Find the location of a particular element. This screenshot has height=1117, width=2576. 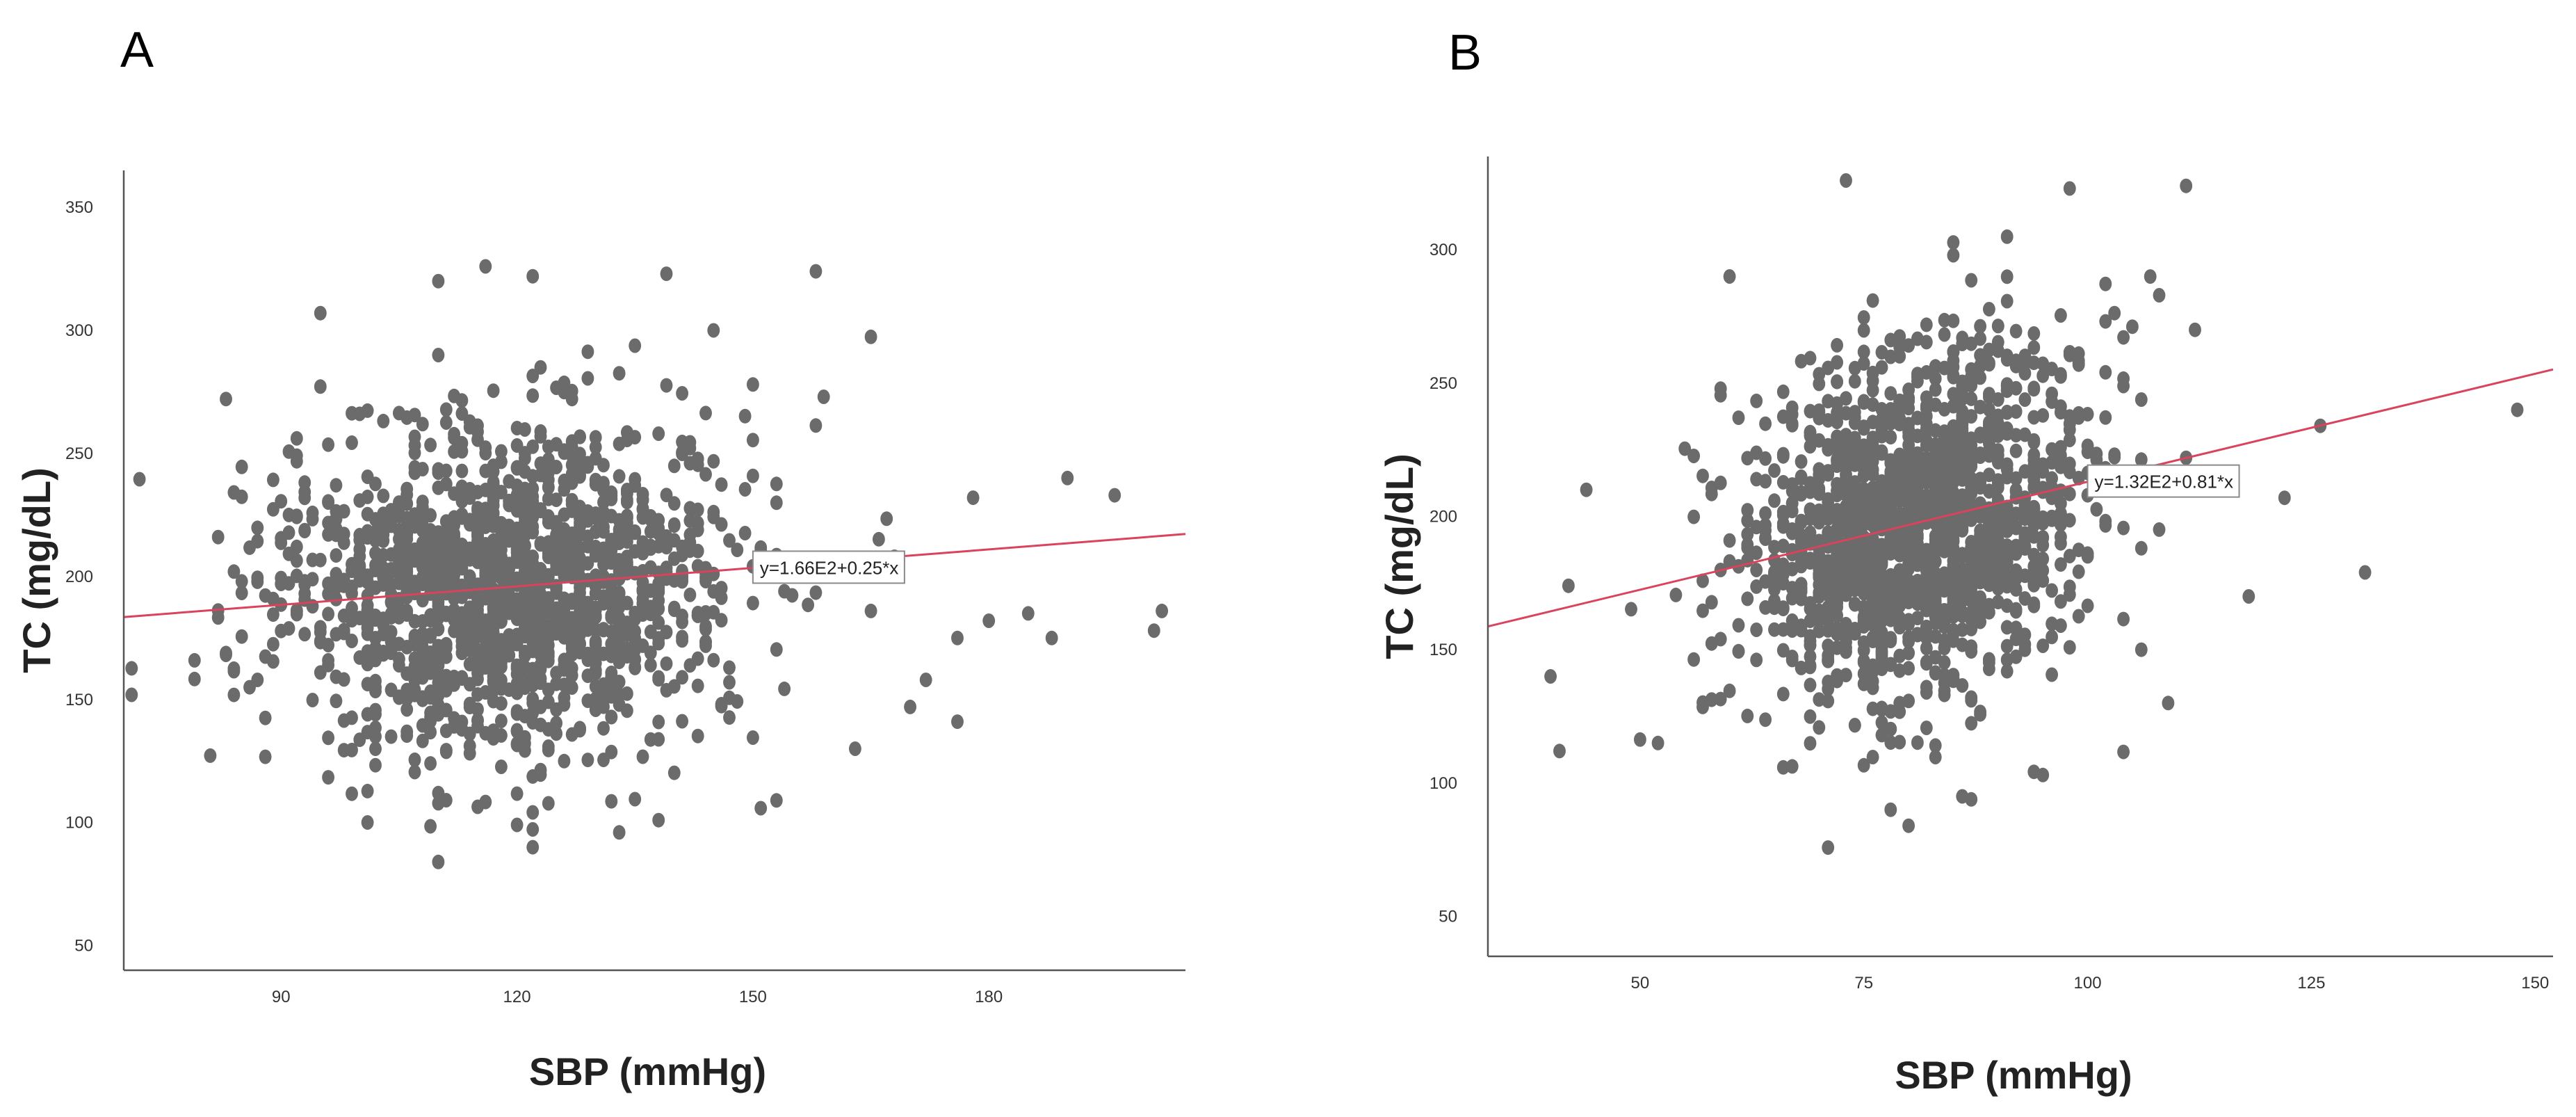

y-tick-label: 100 is located at coordinates (79, 824).